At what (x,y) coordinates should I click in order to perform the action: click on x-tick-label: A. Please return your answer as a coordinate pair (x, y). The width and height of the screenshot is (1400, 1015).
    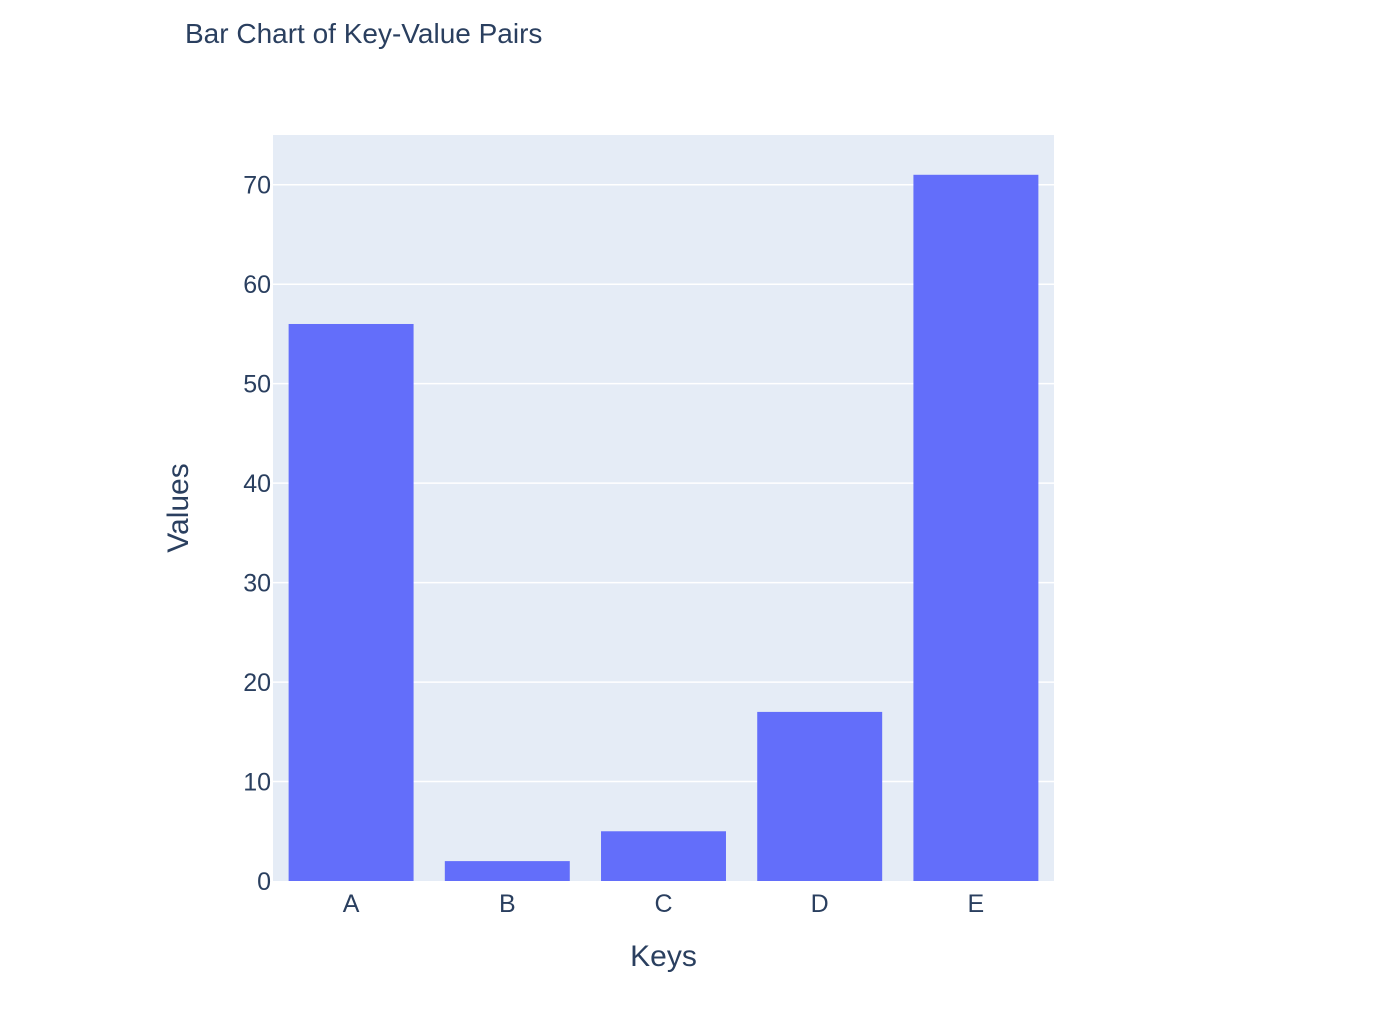
    Looking at the image, I should click on (351, 904).